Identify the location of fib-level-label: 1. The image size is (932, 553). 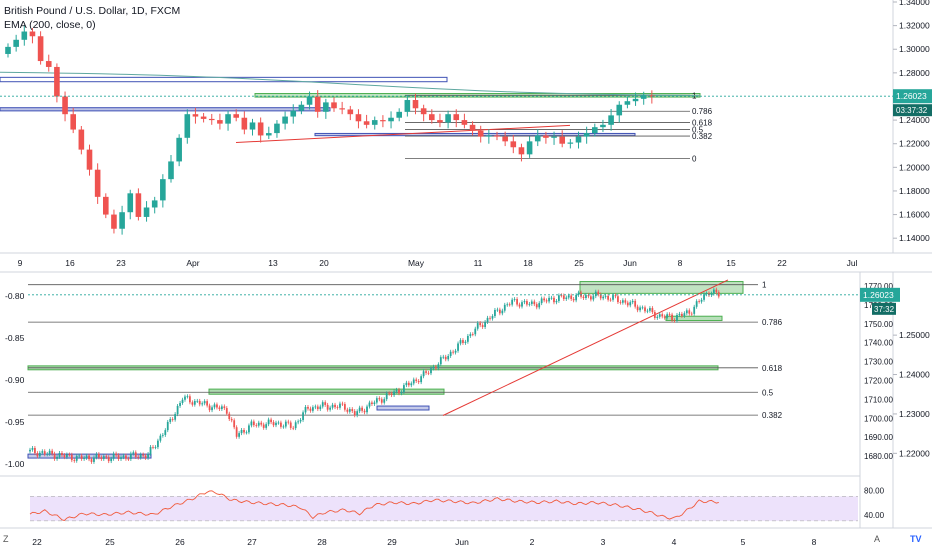
(764, 285).